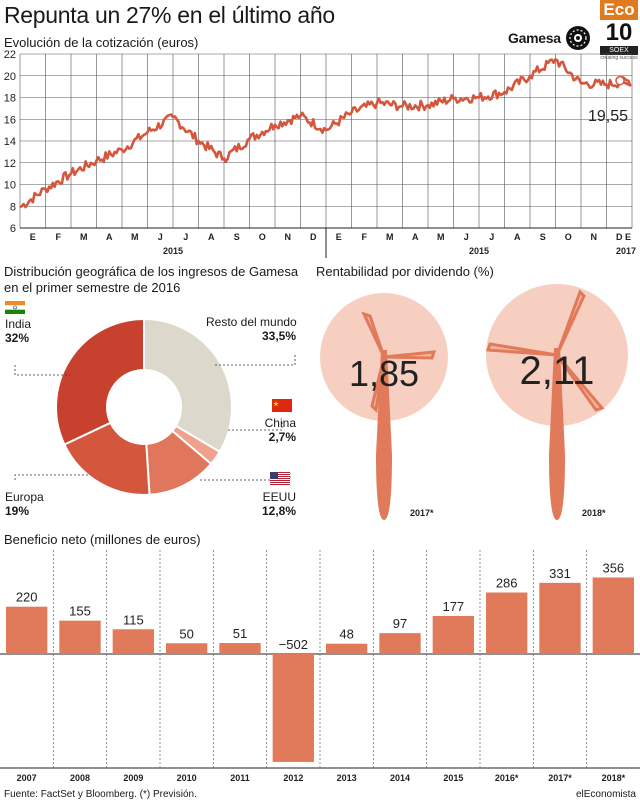  I want to click on stock-y-tick-label: 14, so click(10, 142).